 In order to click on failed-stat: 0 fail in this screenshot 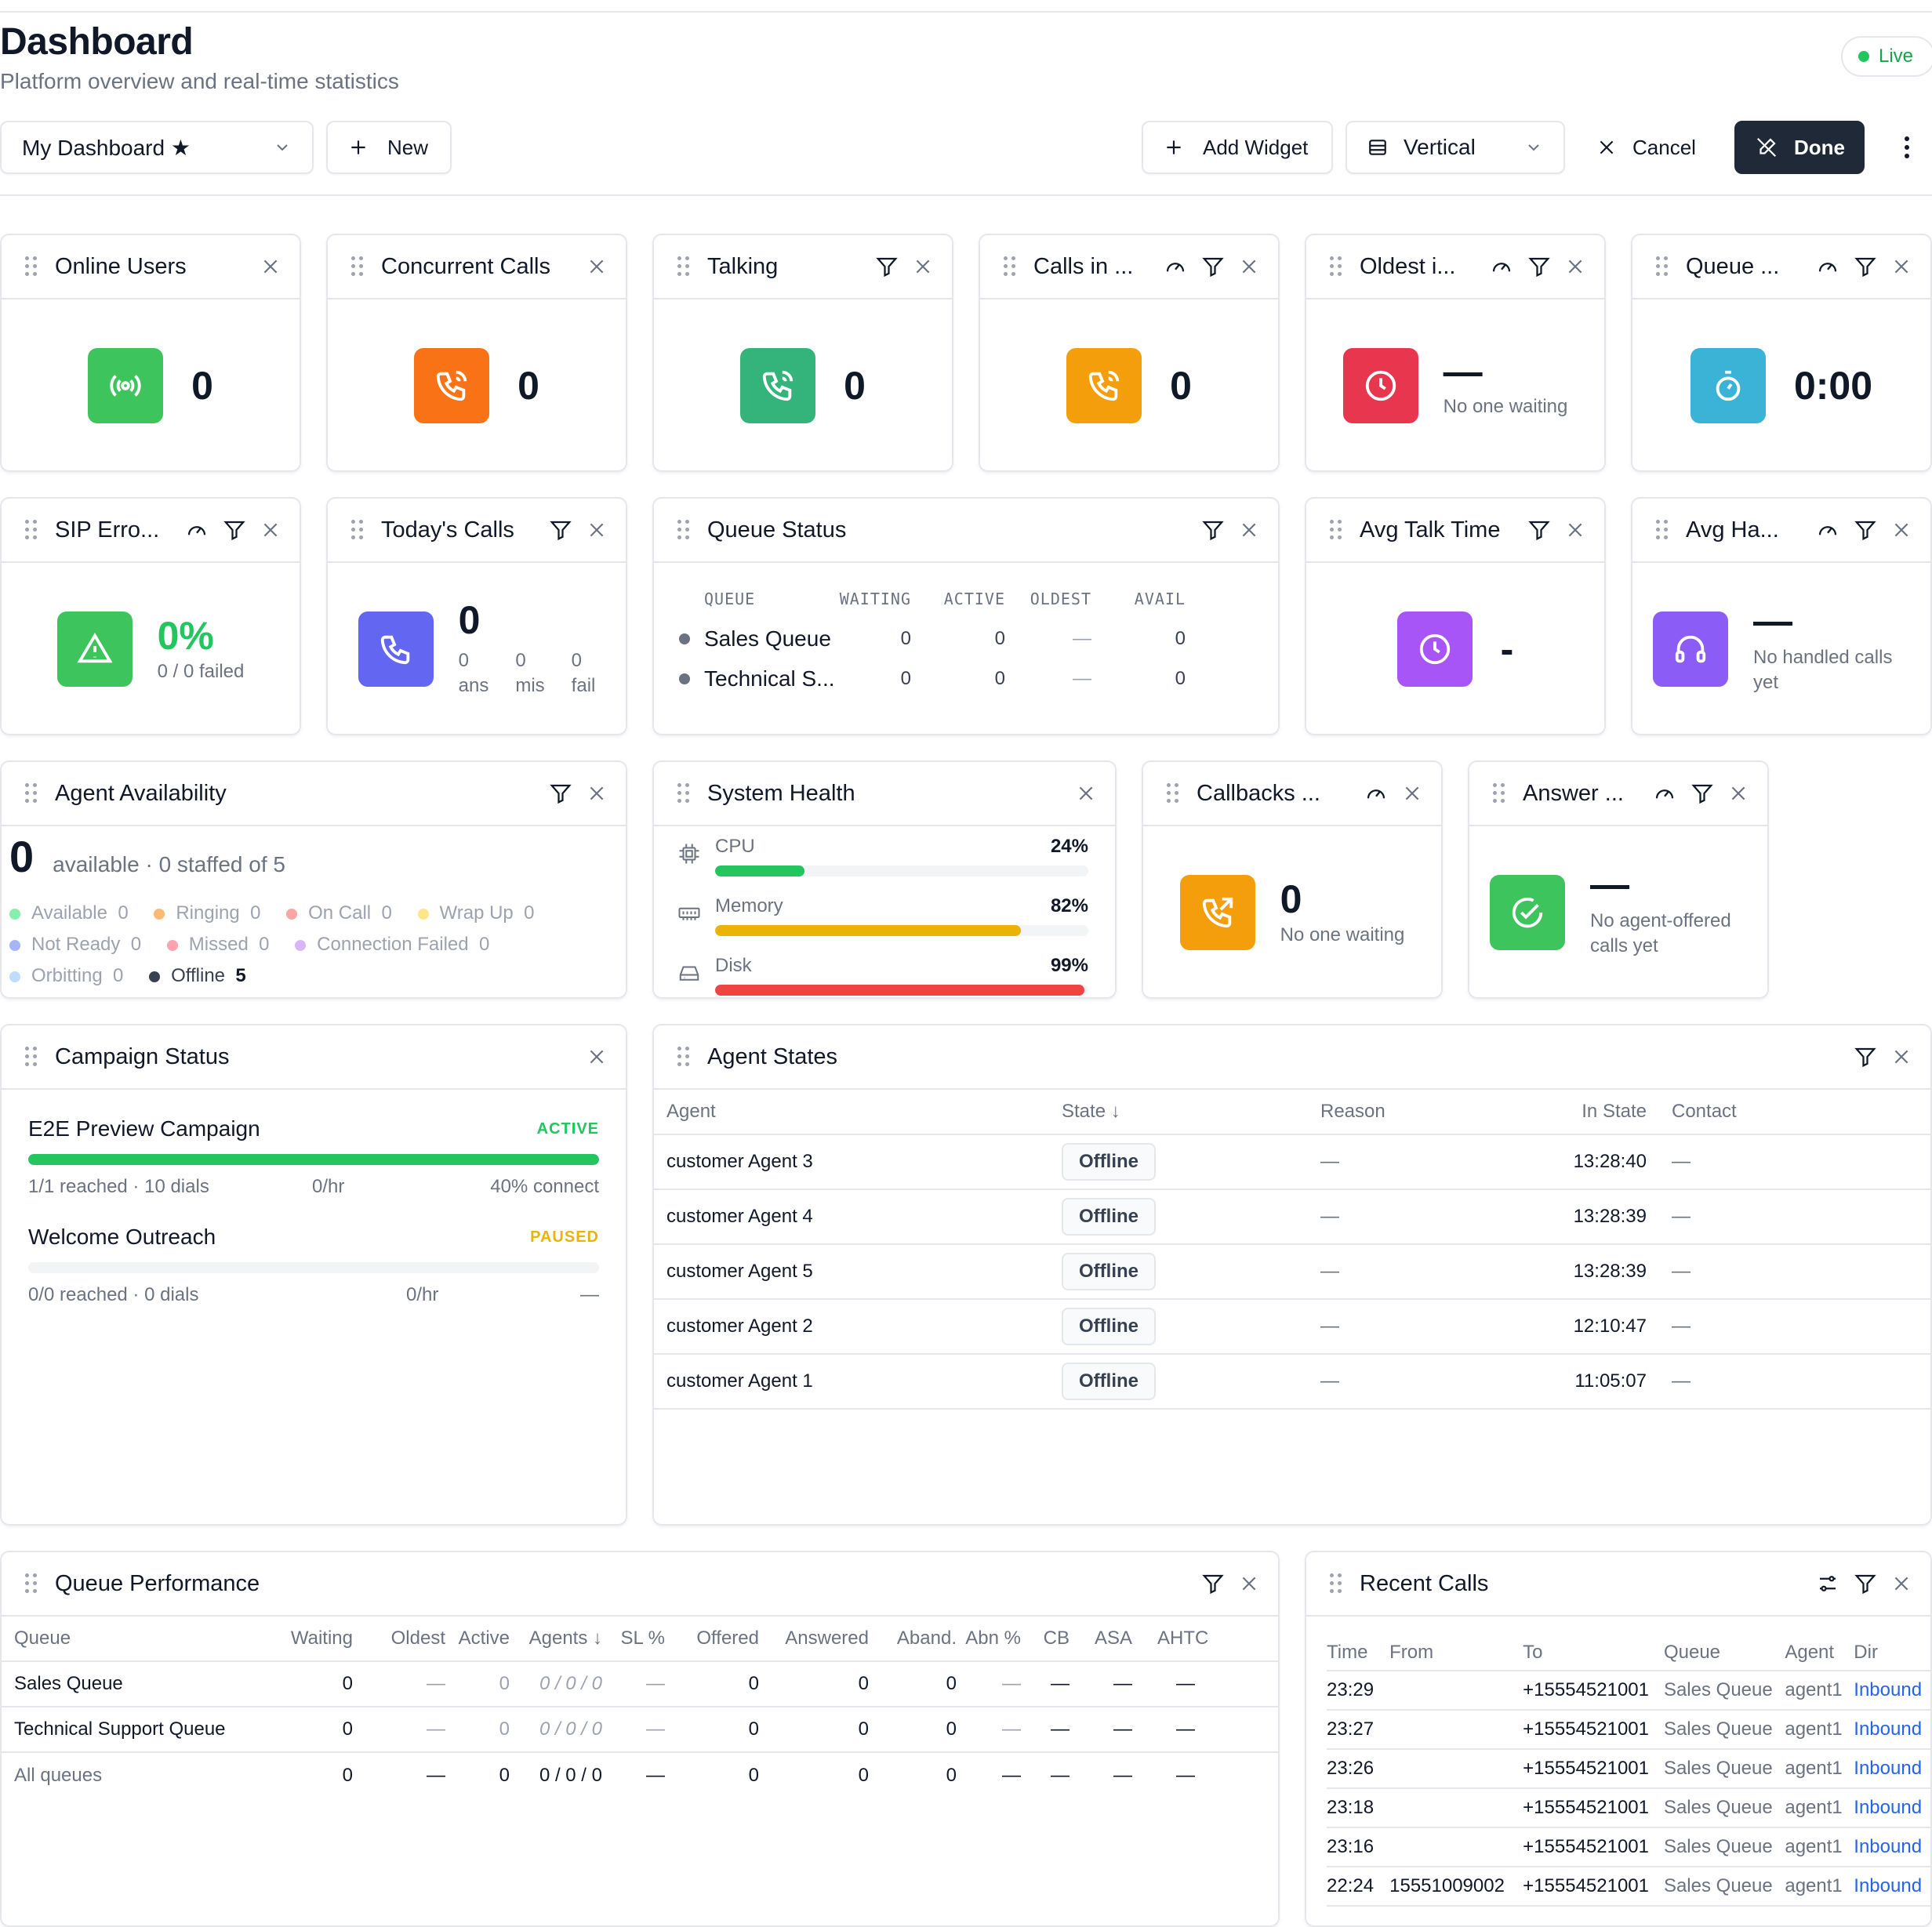, I will do `click(583, 673)`.